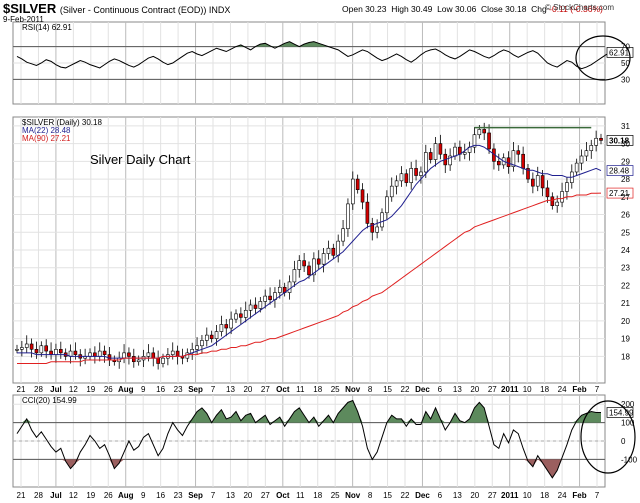 Image resolution: width=640 pixels, height=503 pixels. What do you see at coordinates (90, 495) in the screenshot?
I see `x-tick-label: 19` at bounding box center [90, 495].